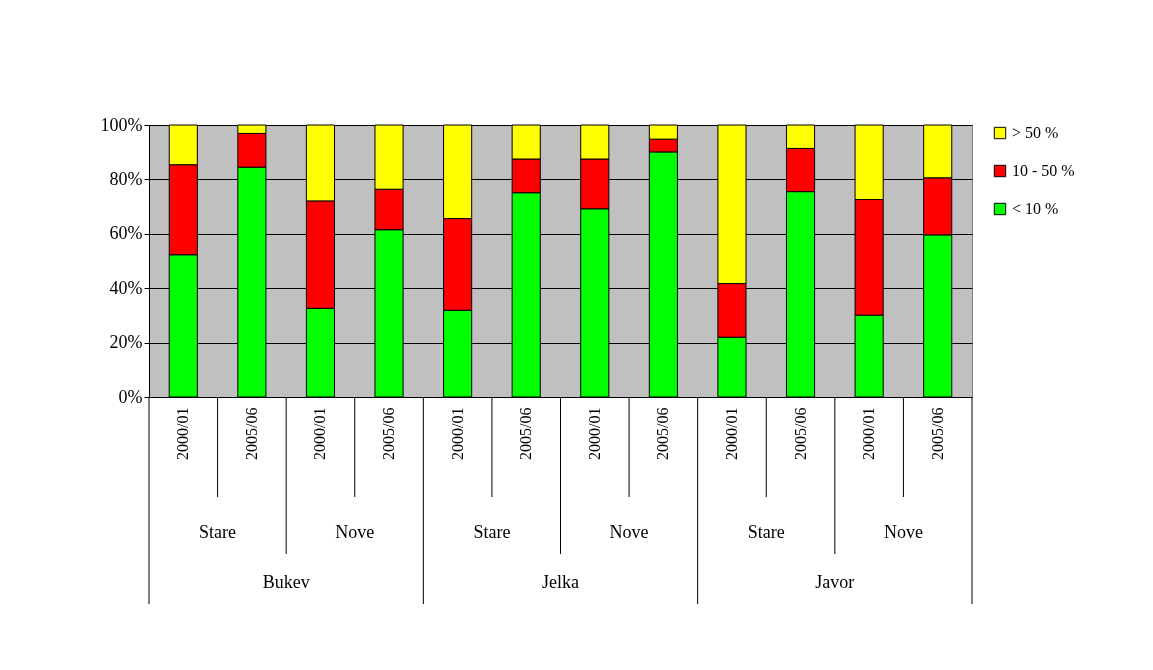 The image size is (1153, 670). I want to click on legend-label: 10 - 50 %, so click(1043, 170).